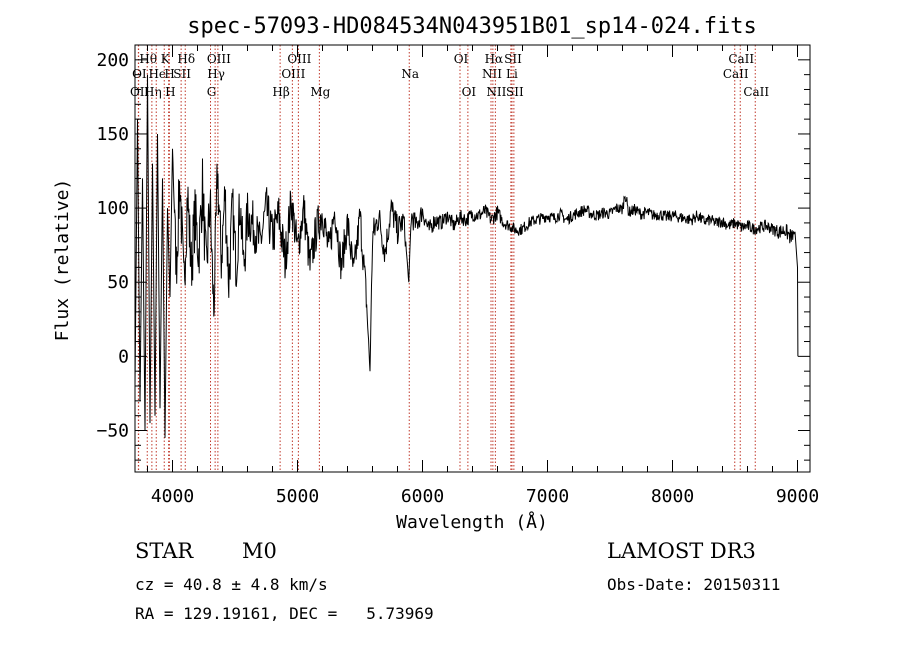 The width and height of the screenshot is (900, 649). I want to click on observation-date: Obs-Date: 20150311, so click(694, 584).